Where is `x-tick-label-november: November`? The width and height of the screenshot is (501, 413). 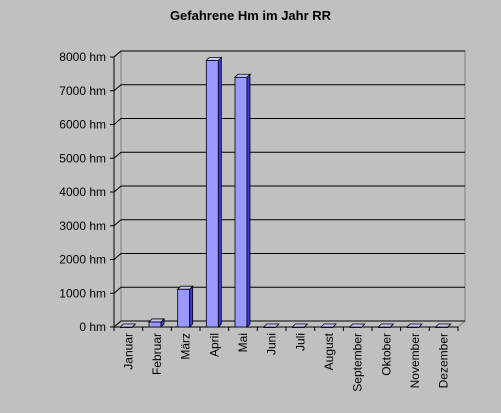
x-tick-label-november: November is located at coordinates (415, 360).